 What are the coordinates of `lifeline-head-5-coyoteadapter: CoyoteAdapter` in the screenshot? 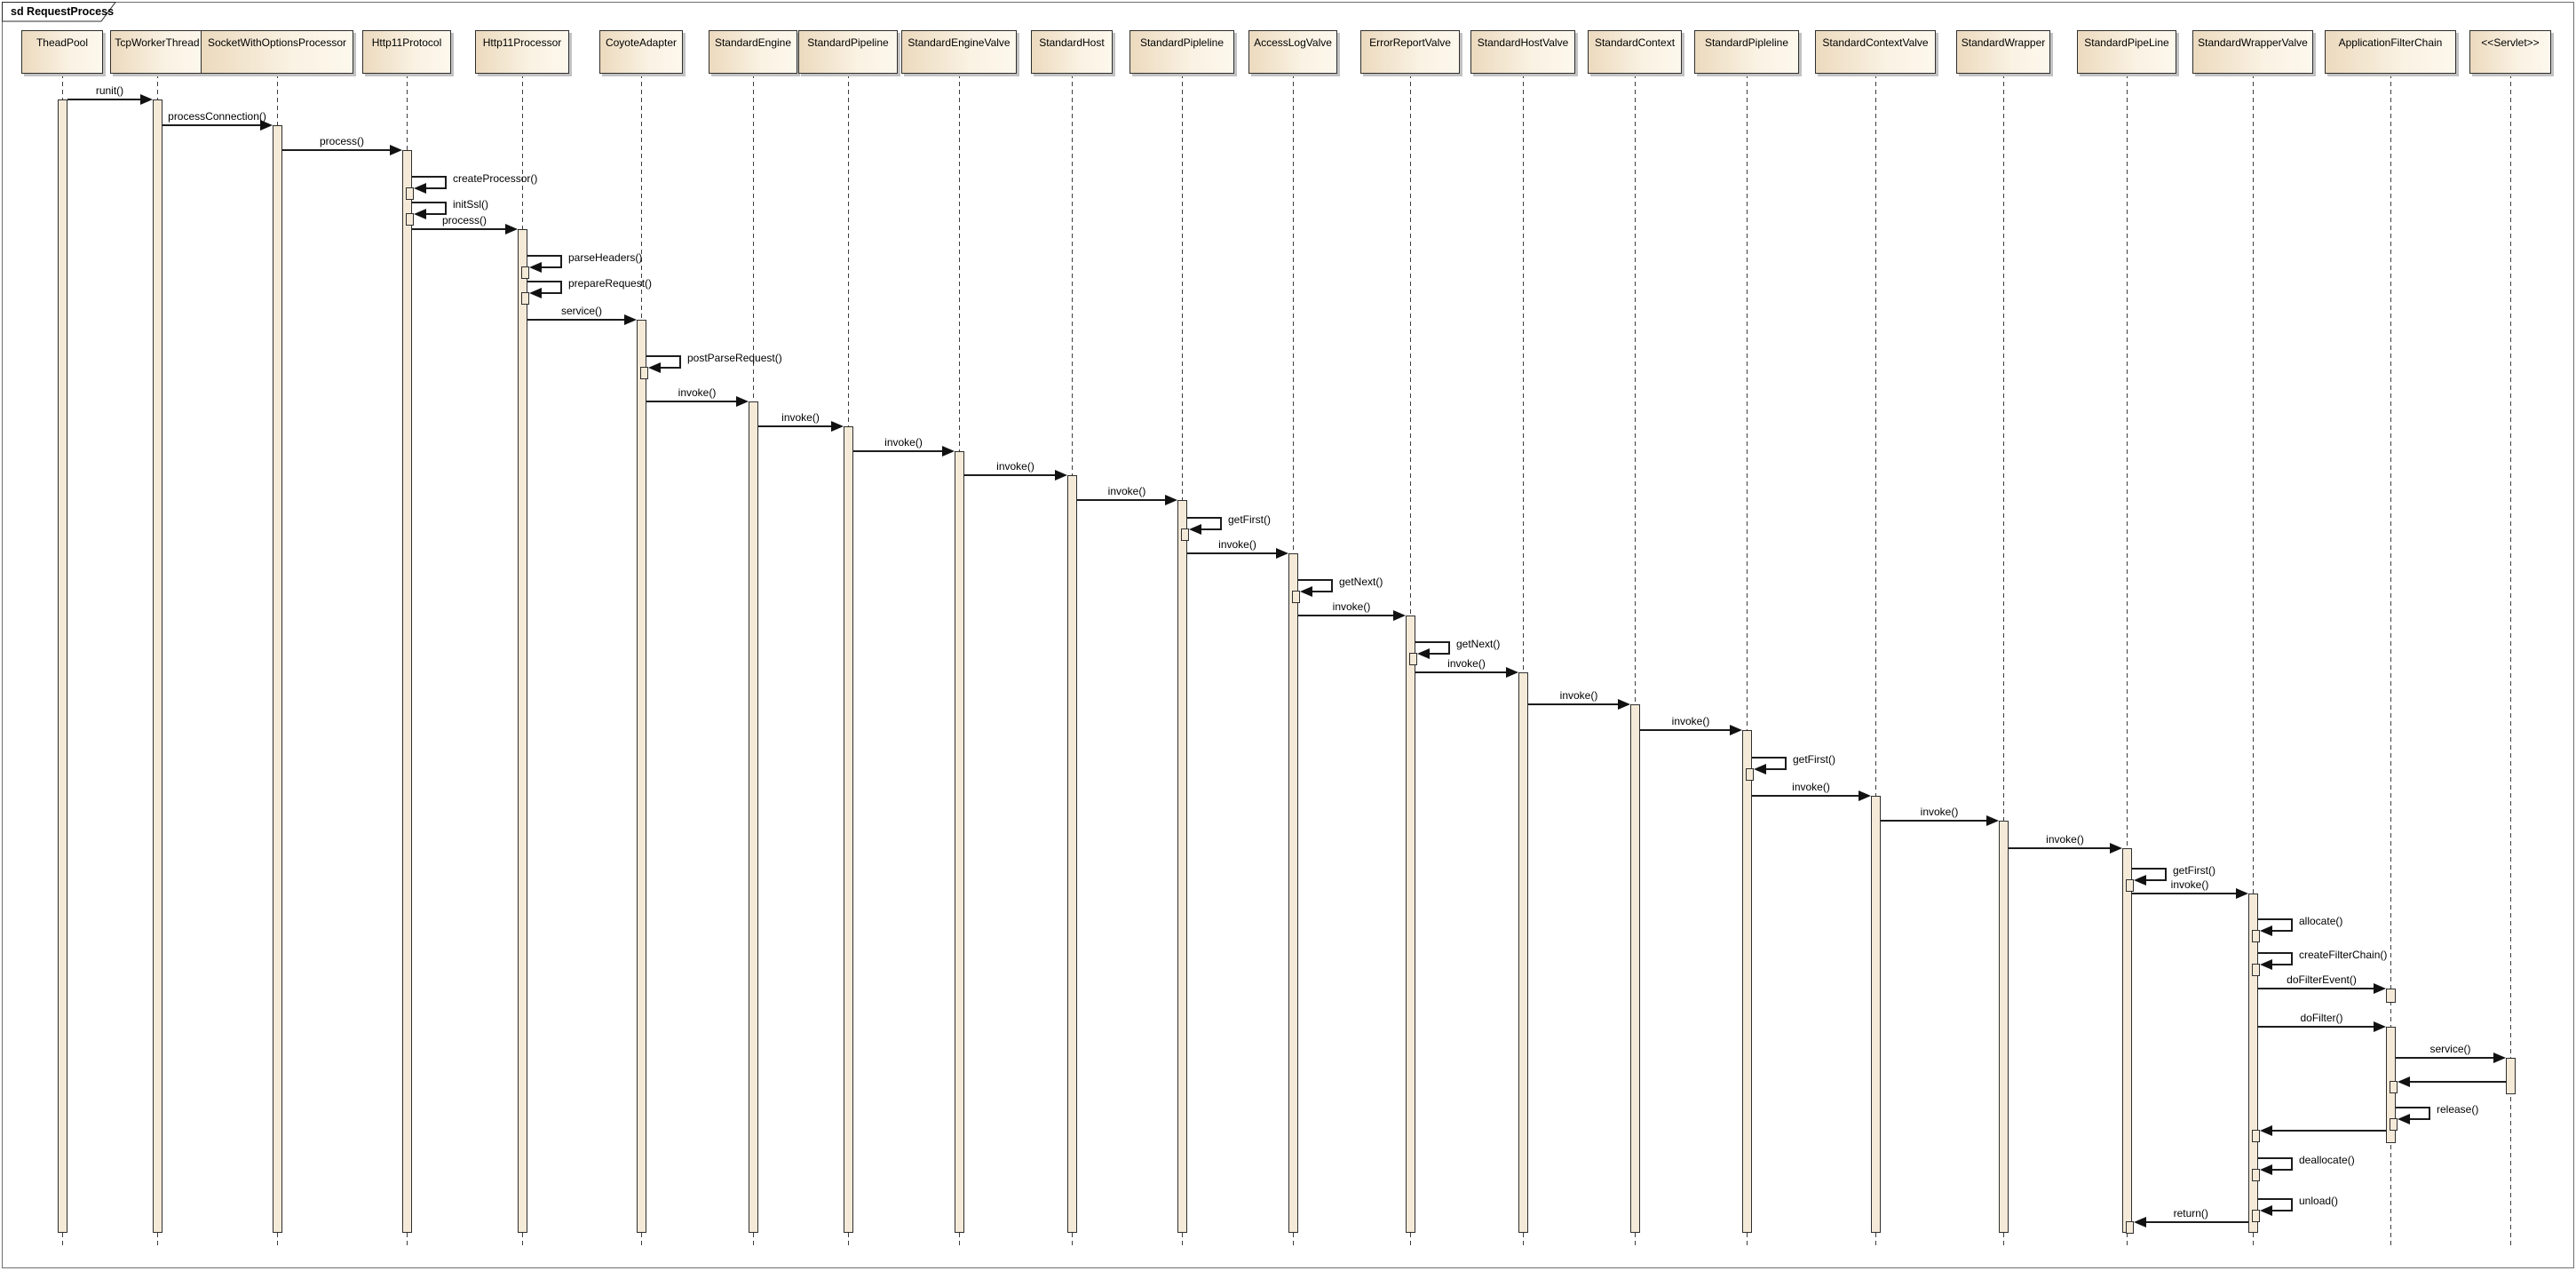 It's located at (641, 52).